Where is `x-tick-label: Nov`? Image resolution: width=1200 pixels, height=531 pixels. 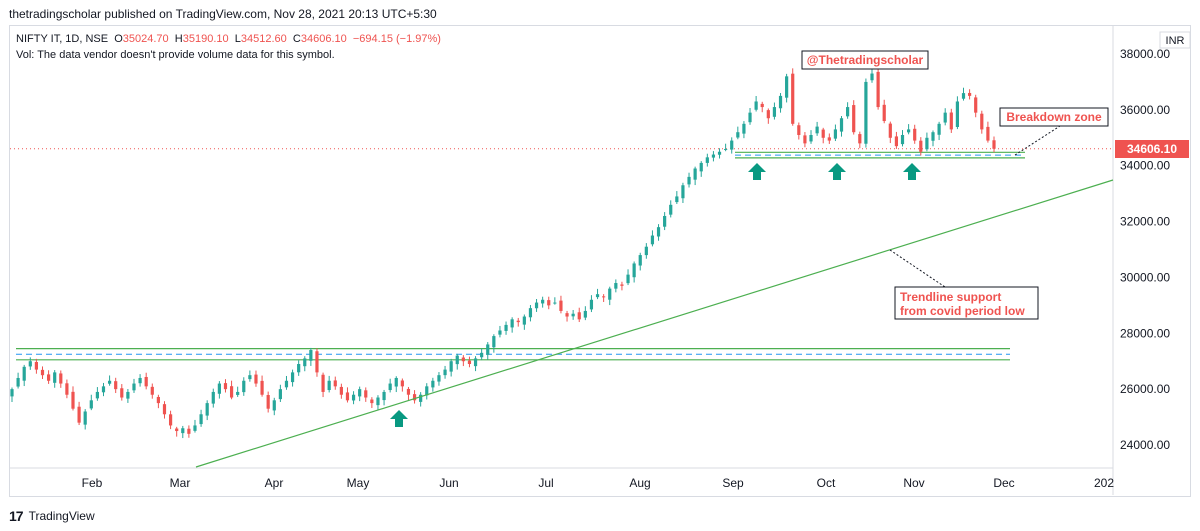
x-tick-label: Nov is located at coordinates (913, 483).